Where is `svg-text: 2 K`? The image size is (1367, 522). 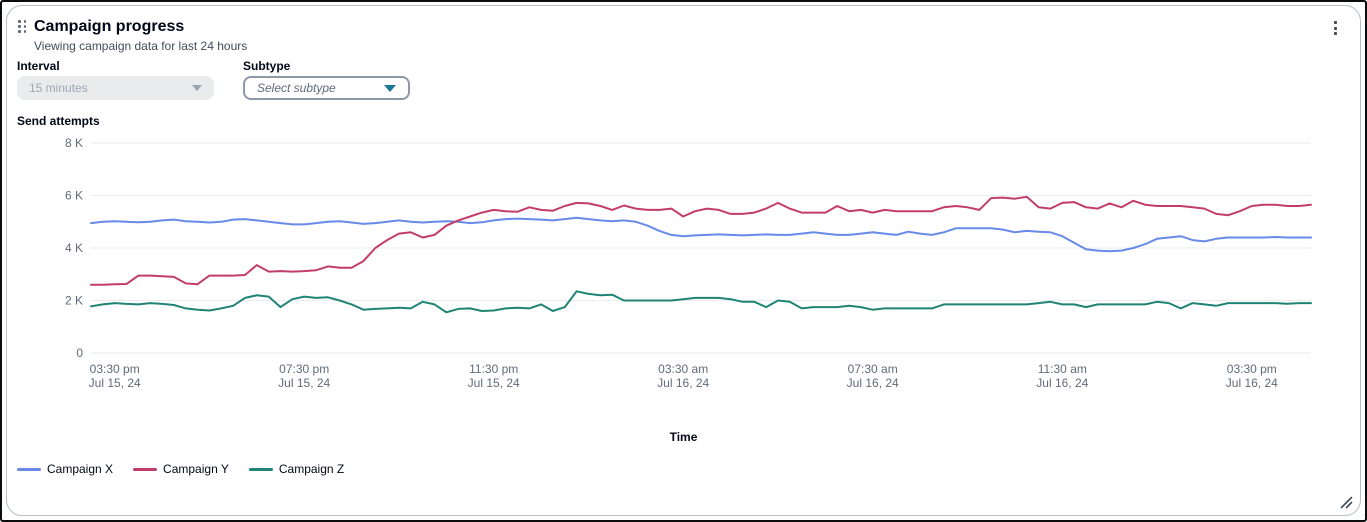 svg-text: 2 K is located at coordinates (74, 301).